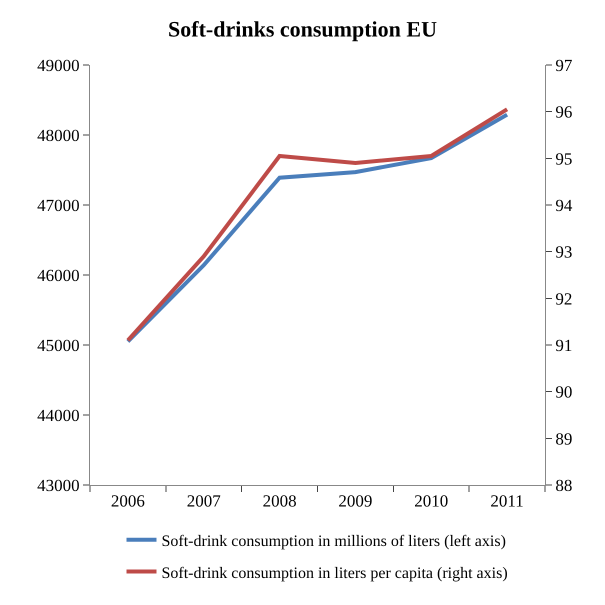  Describe the element at coordinates (563, 112) in the screenshot. I see `y2-tick-label: 96` at that location.